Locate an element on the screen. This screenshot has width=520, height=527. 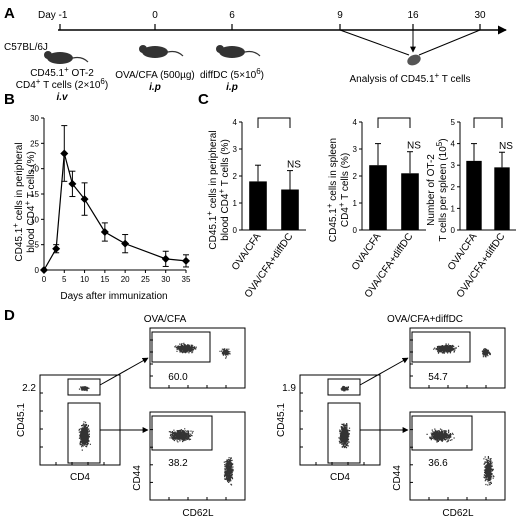
y-tick-label: 15 is located at coordinates (34, 194).